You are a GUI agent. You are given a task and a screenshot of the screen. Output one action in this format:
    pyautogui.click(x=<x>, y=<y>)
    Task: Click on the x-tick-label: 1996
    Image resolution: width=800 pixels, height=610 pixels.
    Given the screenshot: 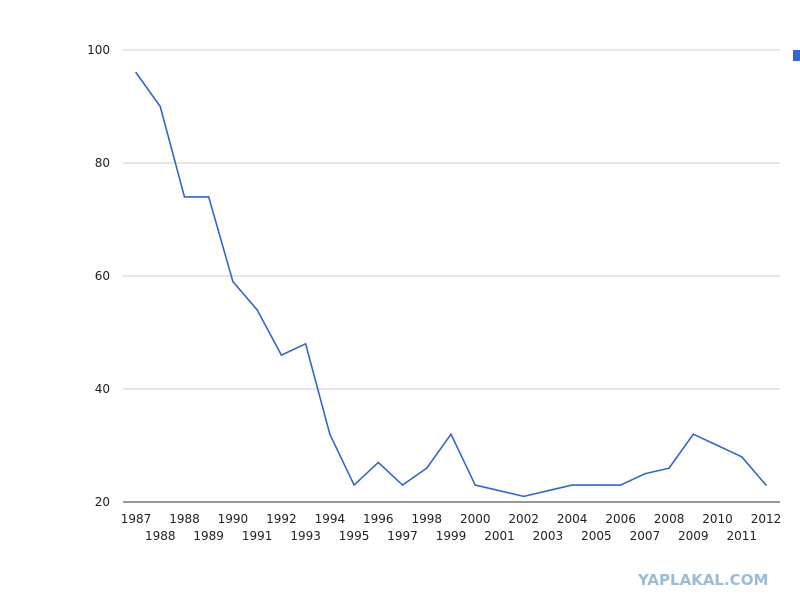 What is the action you would take?
    pyautogui.click(x=378, y=519)
    